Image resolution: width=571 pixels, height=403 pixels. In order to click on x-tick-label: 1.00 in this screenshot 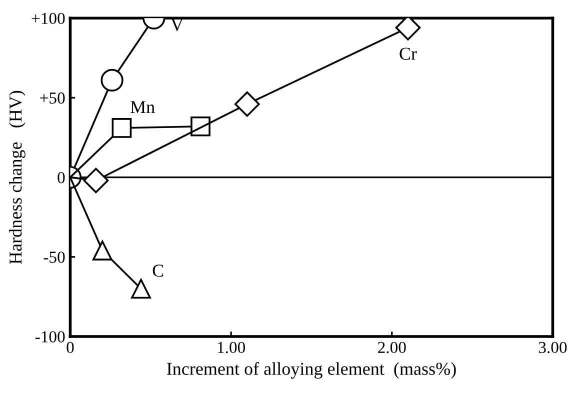, I will do `click(232, 348)`.